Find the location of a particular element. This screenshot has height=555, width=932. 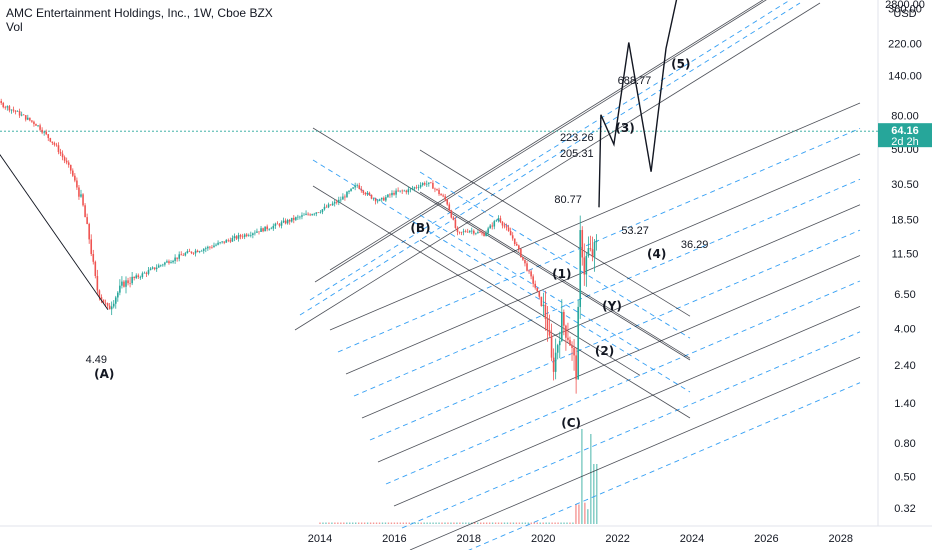

wave-label-2: (2) is located at coordinates (604, 351).